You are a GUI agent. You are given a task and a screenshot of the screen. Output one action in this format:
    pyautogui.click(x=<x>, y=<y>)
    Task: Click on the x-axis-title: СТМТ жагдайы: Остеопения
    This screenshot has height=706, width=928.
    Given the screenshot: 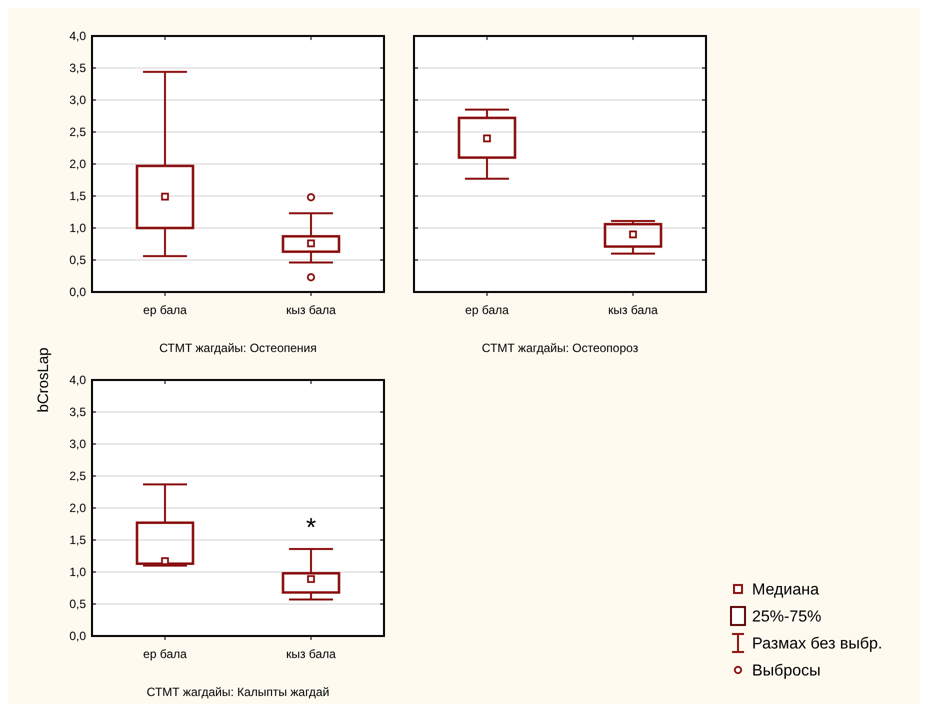 What is the action you would take?
    pyautogui.click(x=238, y=348)
    